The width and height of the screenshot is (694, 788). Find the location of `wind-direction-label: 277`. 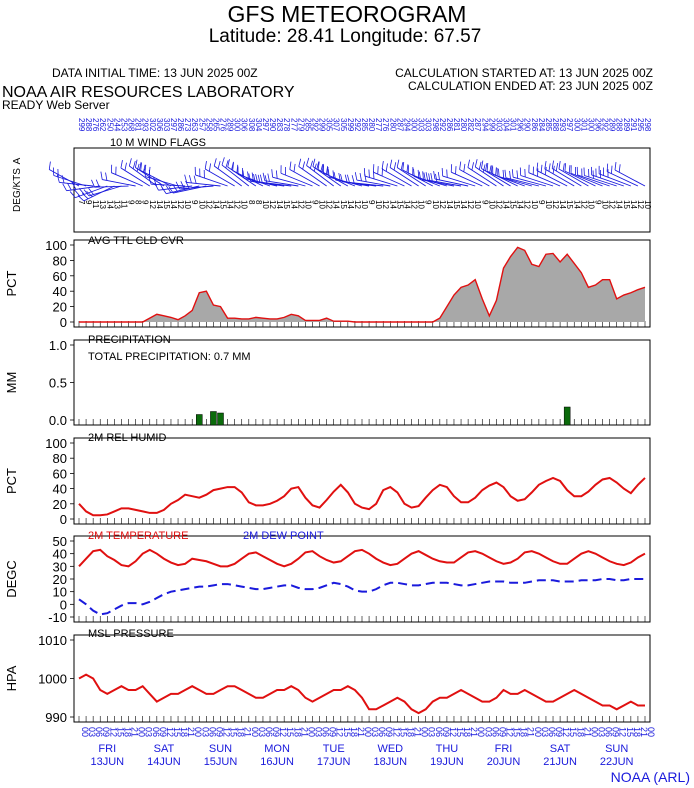

wind-direction-label: 277 is located at coordinates (378, 125).